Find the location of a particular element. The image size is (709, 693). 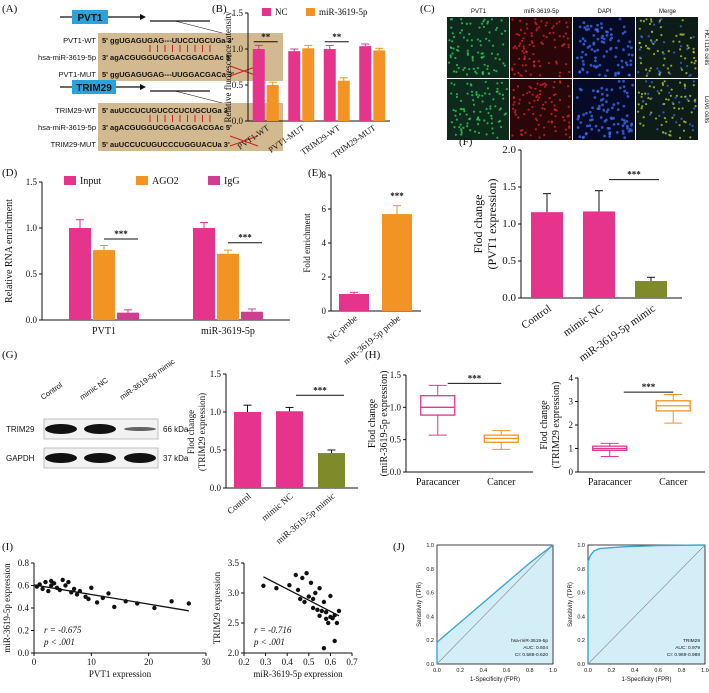

y-tick-label: 1.0 is located at coordinates (581, 546).